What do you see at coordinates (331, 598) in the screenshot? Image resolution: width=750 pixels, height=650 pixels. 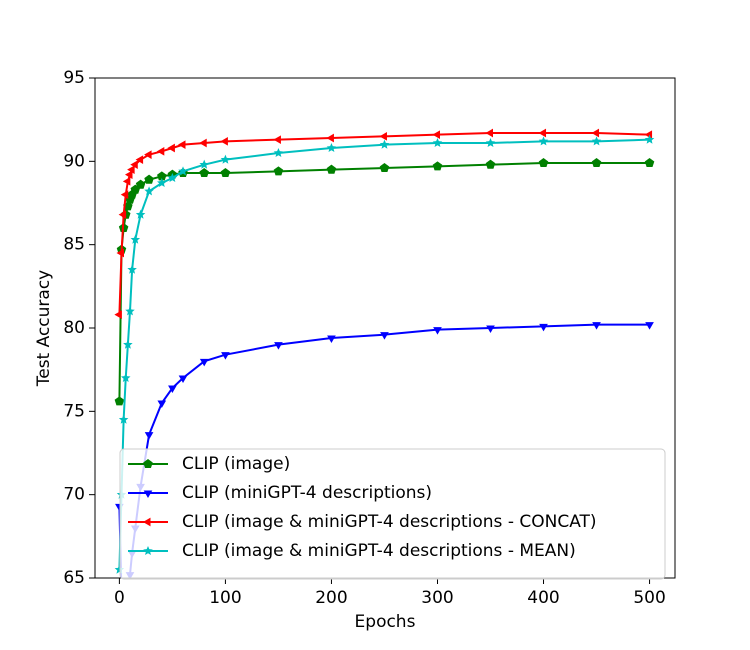 I see `x-tick-label: 200` at bounding box center [331, 598].